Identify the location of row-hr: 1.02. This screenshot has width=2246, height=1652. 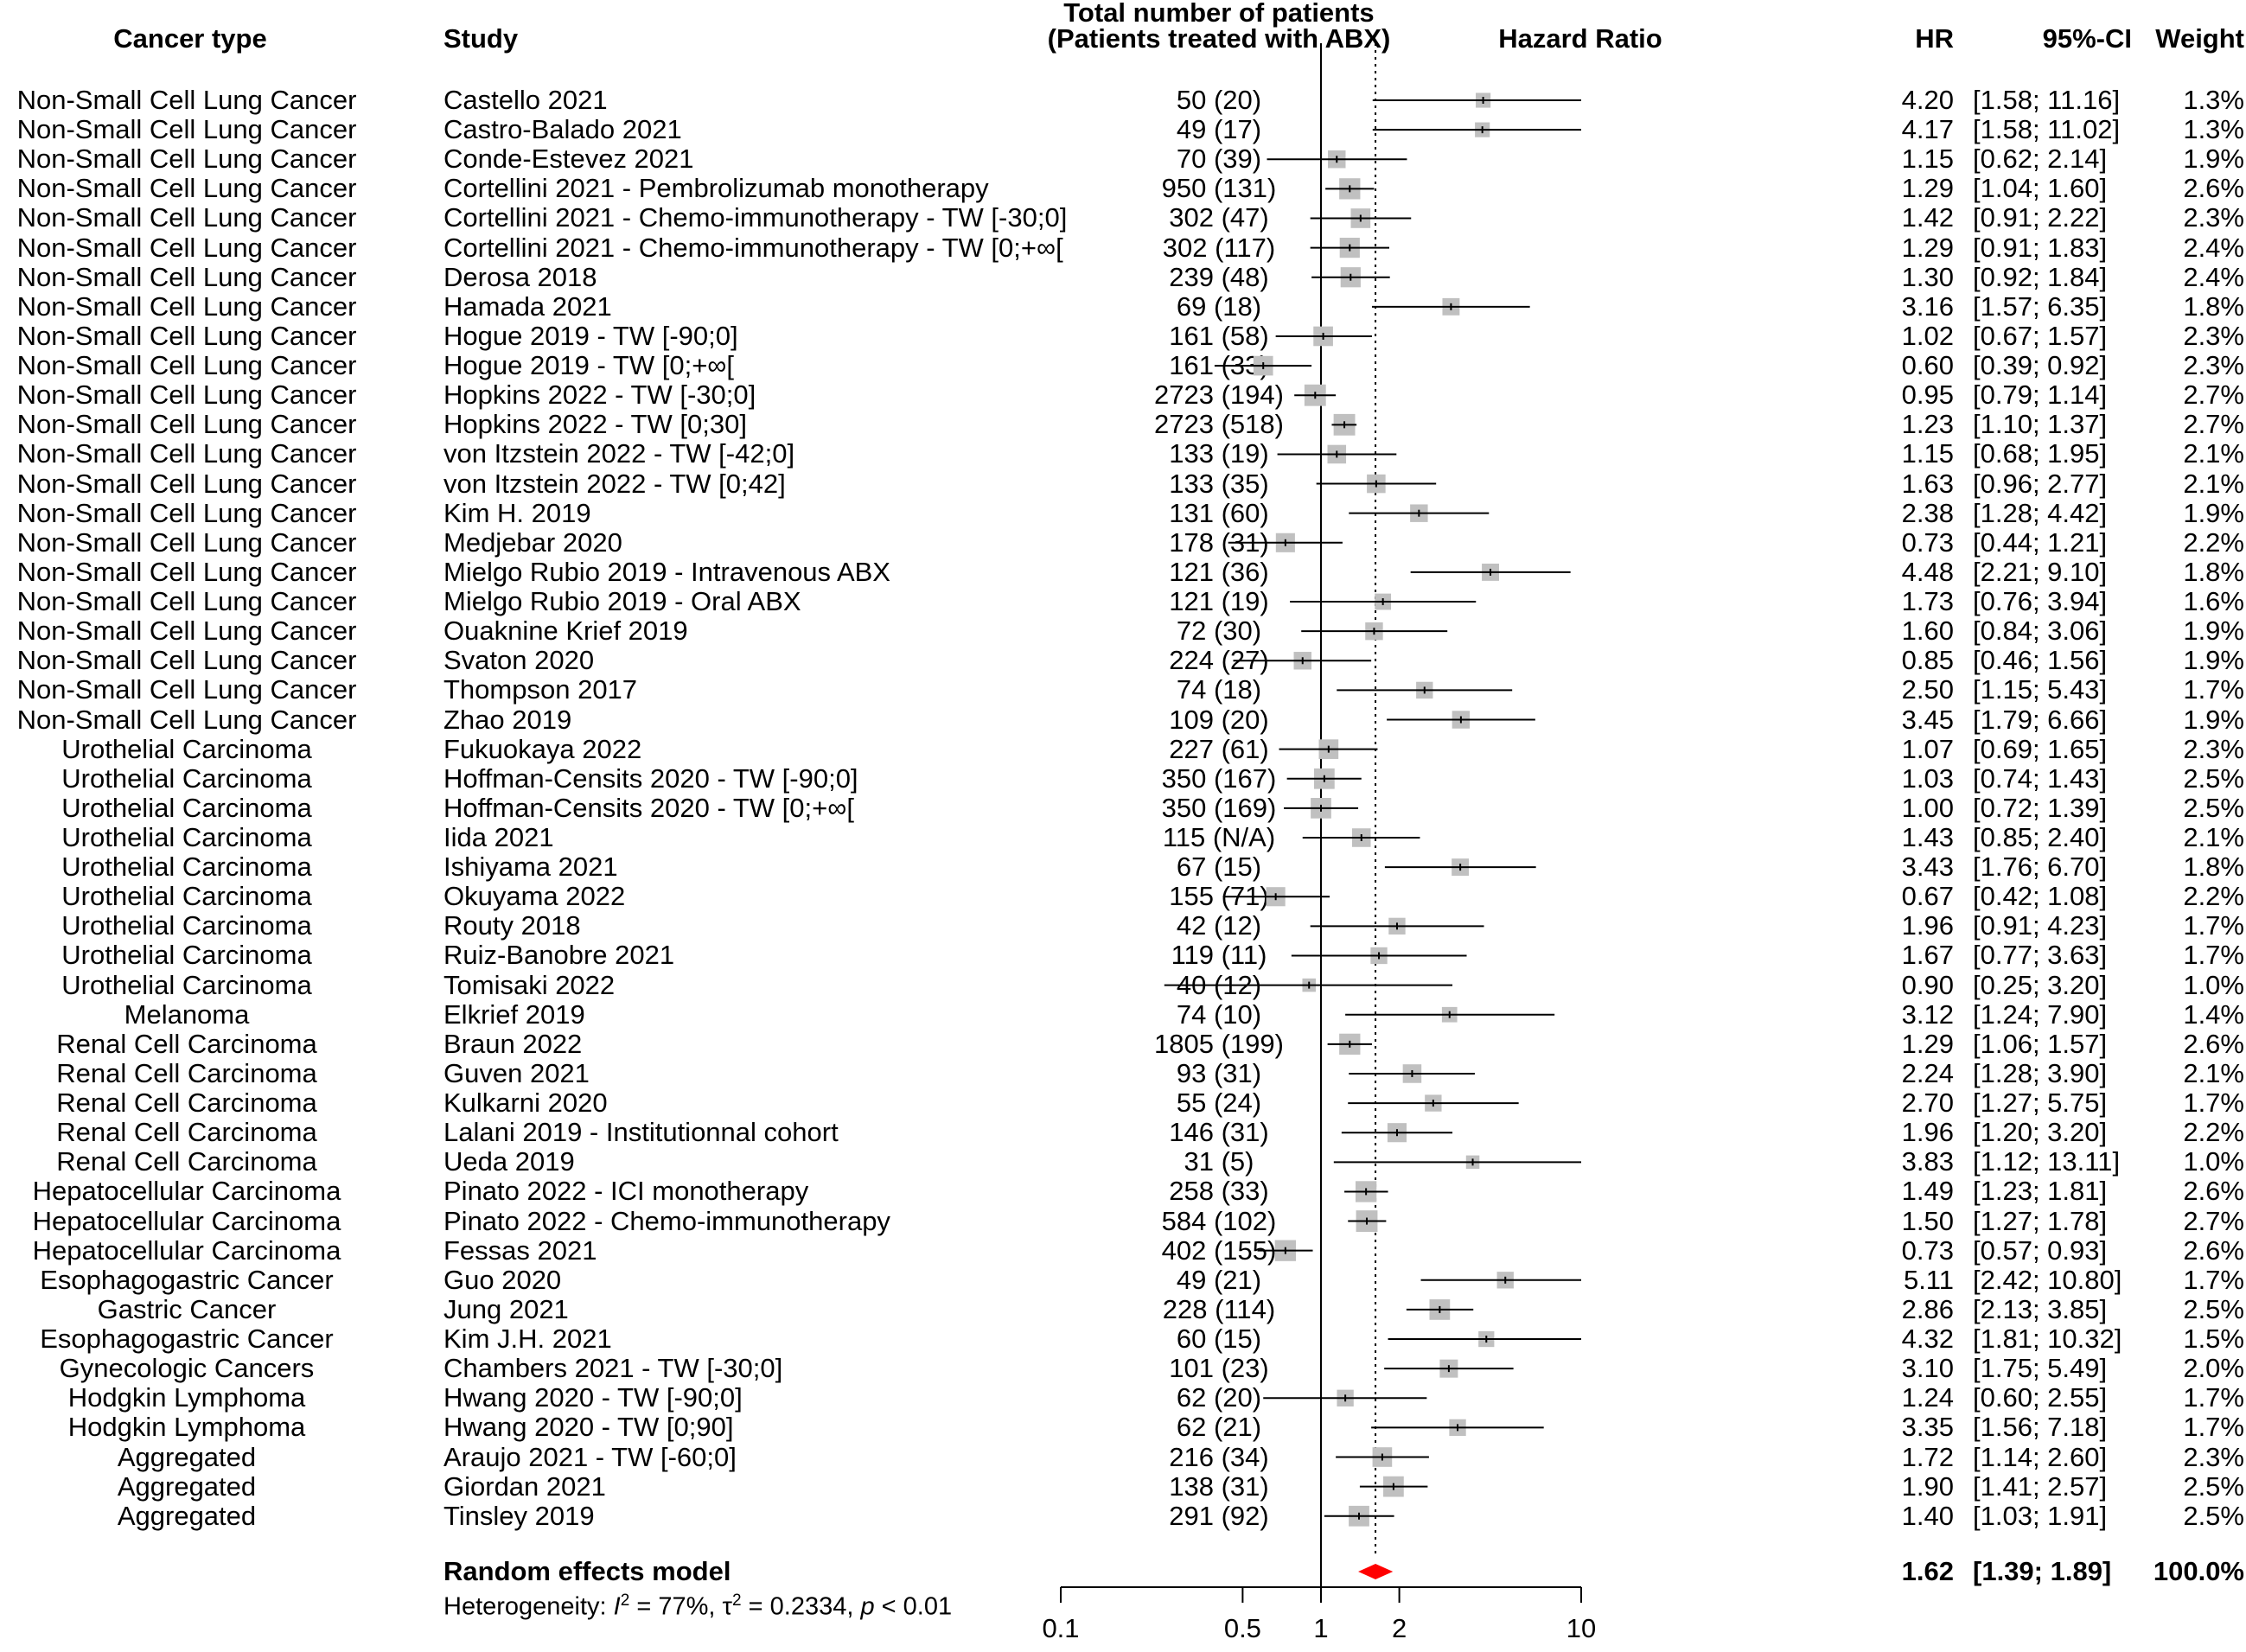
(1927, 335).